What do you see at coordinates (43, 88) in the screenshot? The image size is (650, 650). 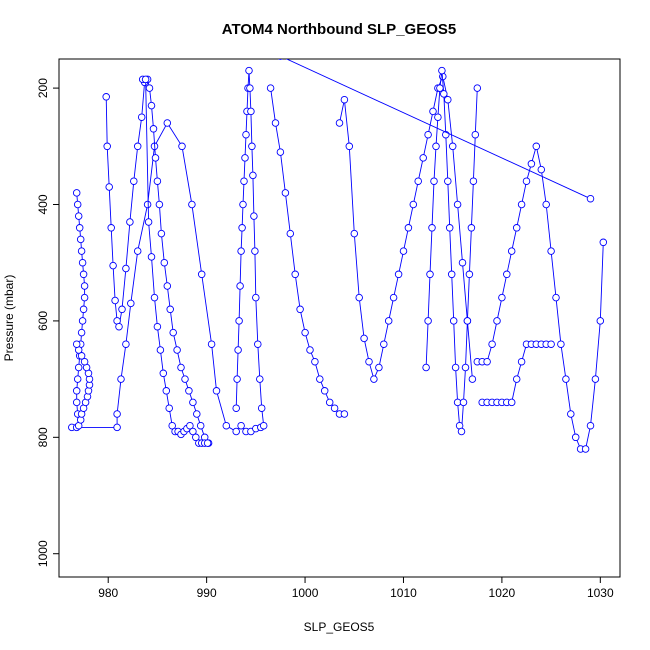 I see `y-tick-label: 200` at bounding box center [43, 88].